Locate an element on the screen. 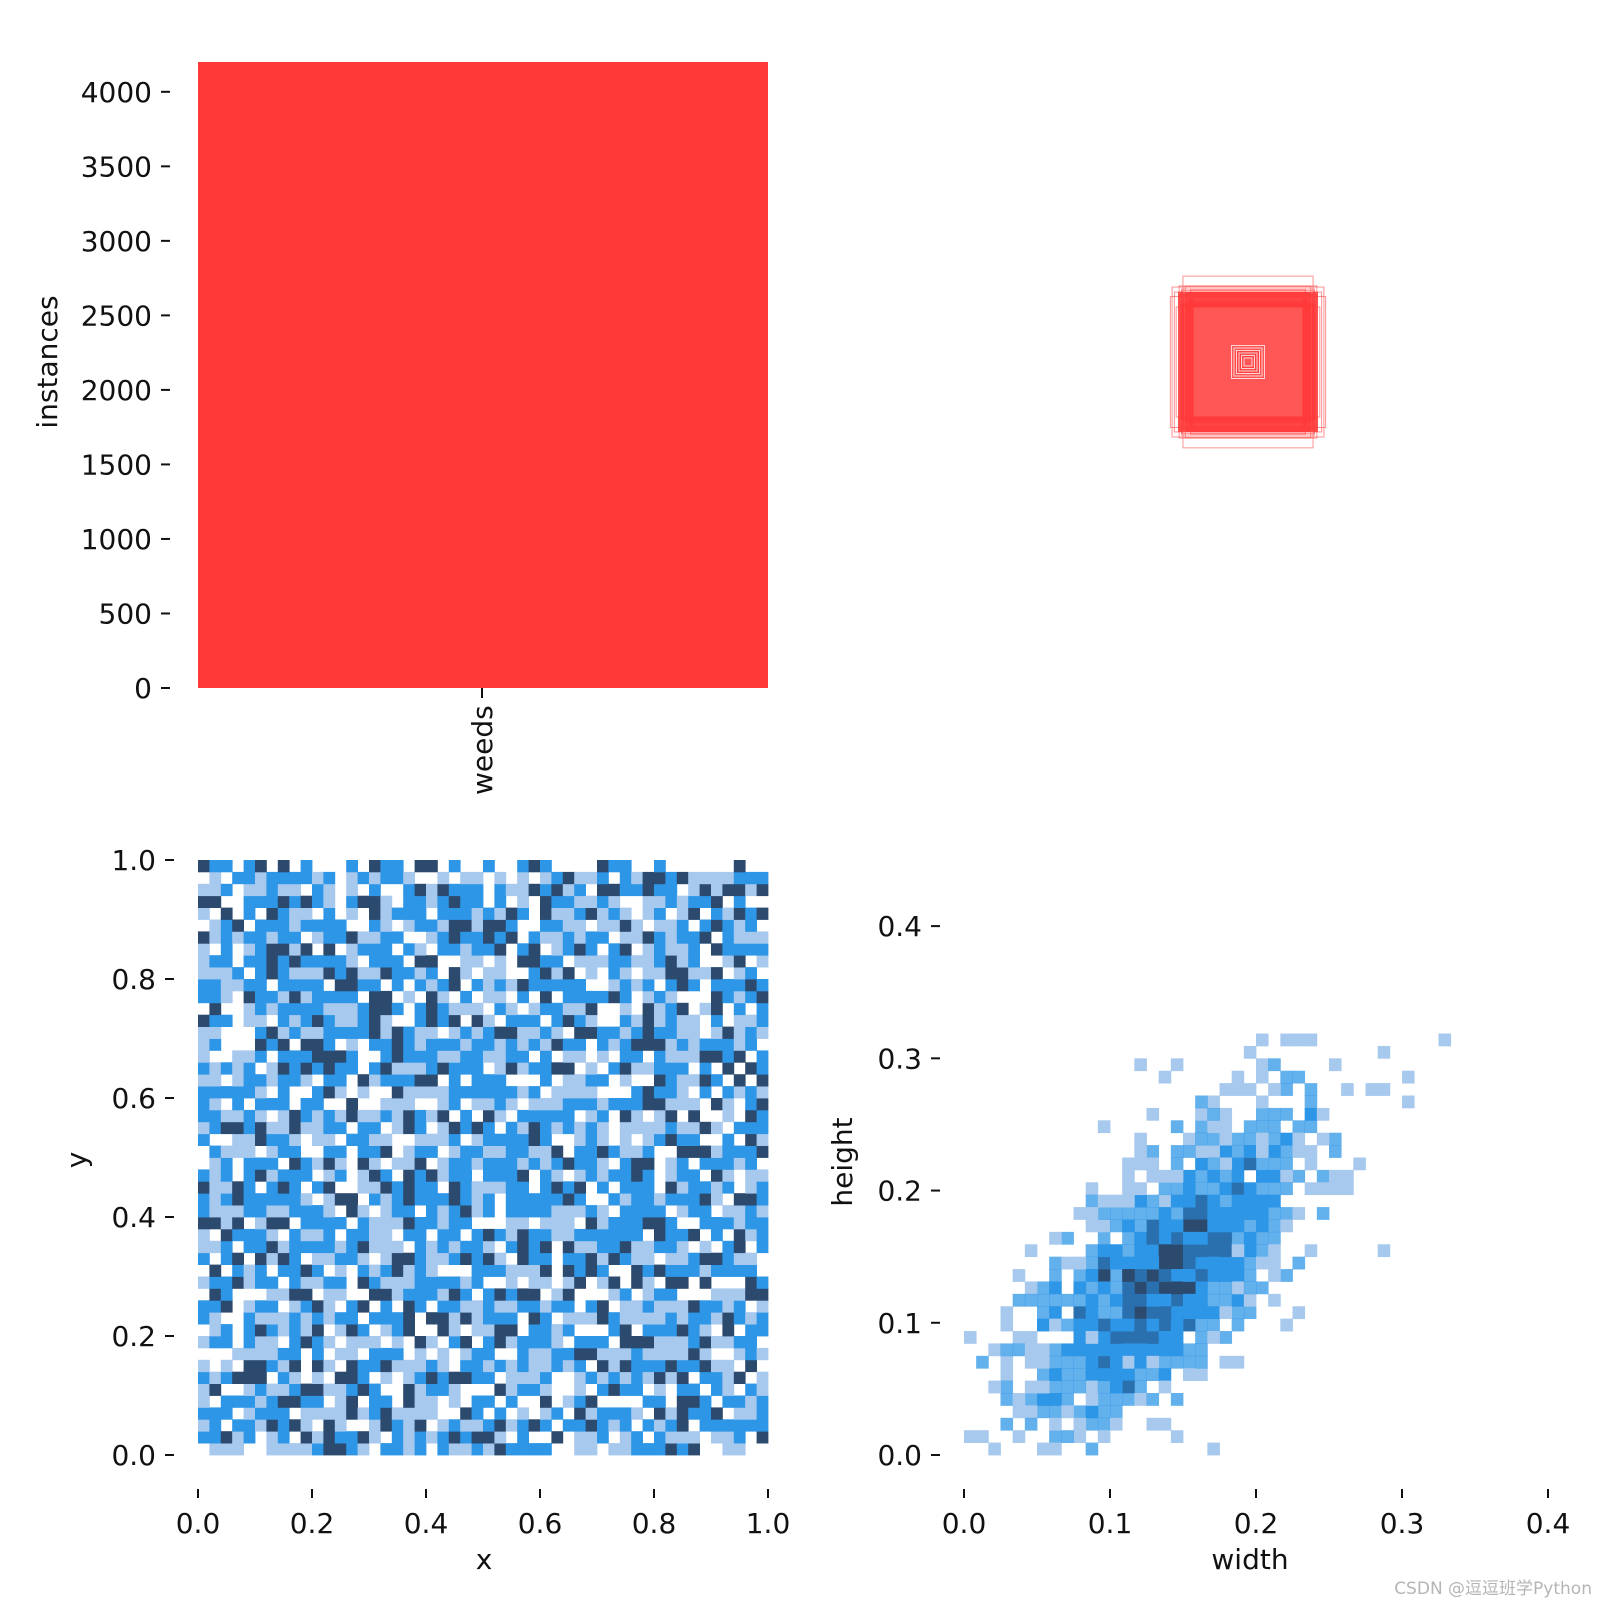 This screenshot has width=1600, height=1600. bounding-boxes-panel is located at coordinates (1248, 362).